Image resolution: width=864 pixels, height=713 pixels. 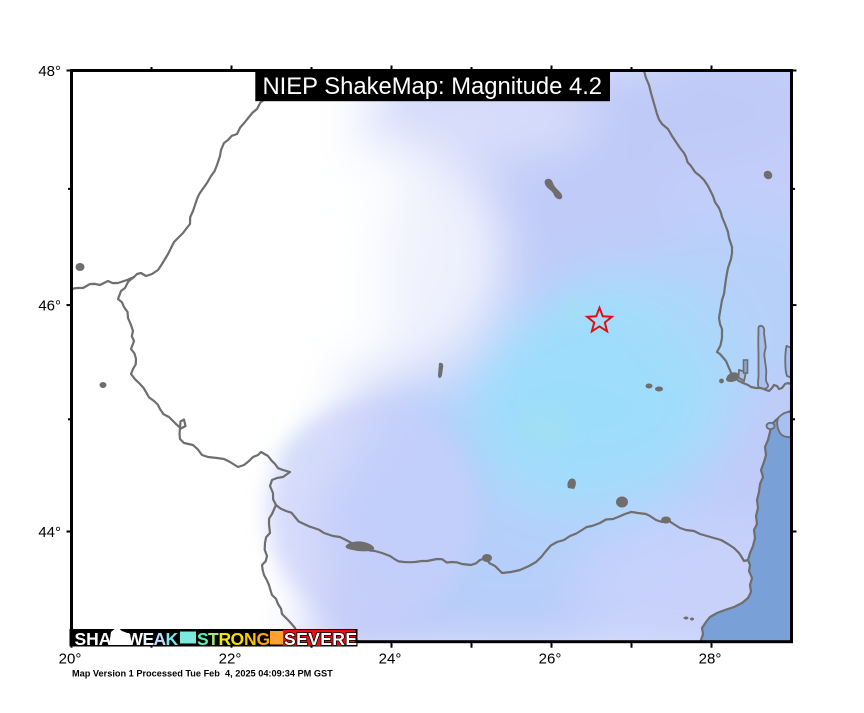 I want to click on svg-text: SHA, so click(x=93, y=639).